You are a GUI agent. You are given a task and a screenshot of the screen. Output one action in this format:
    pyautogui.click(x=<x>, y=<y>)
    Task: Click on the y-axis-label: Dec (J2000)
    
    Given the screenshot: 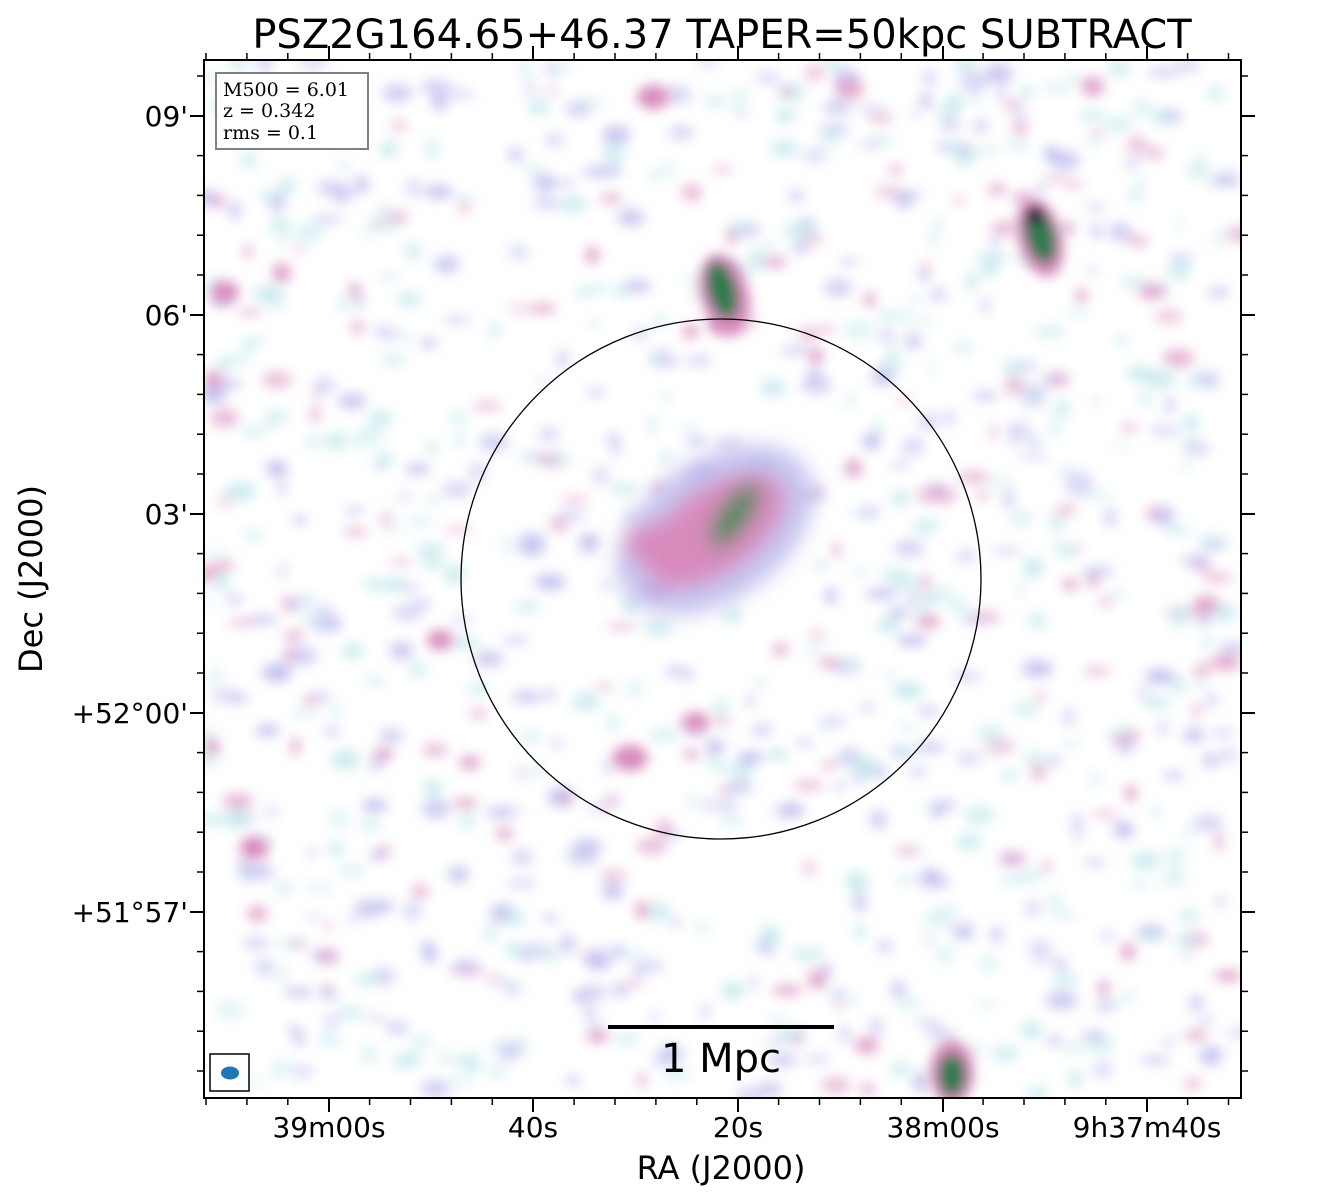 What is the action you would take?
    pyautogui.click(x=31, y=579)
    